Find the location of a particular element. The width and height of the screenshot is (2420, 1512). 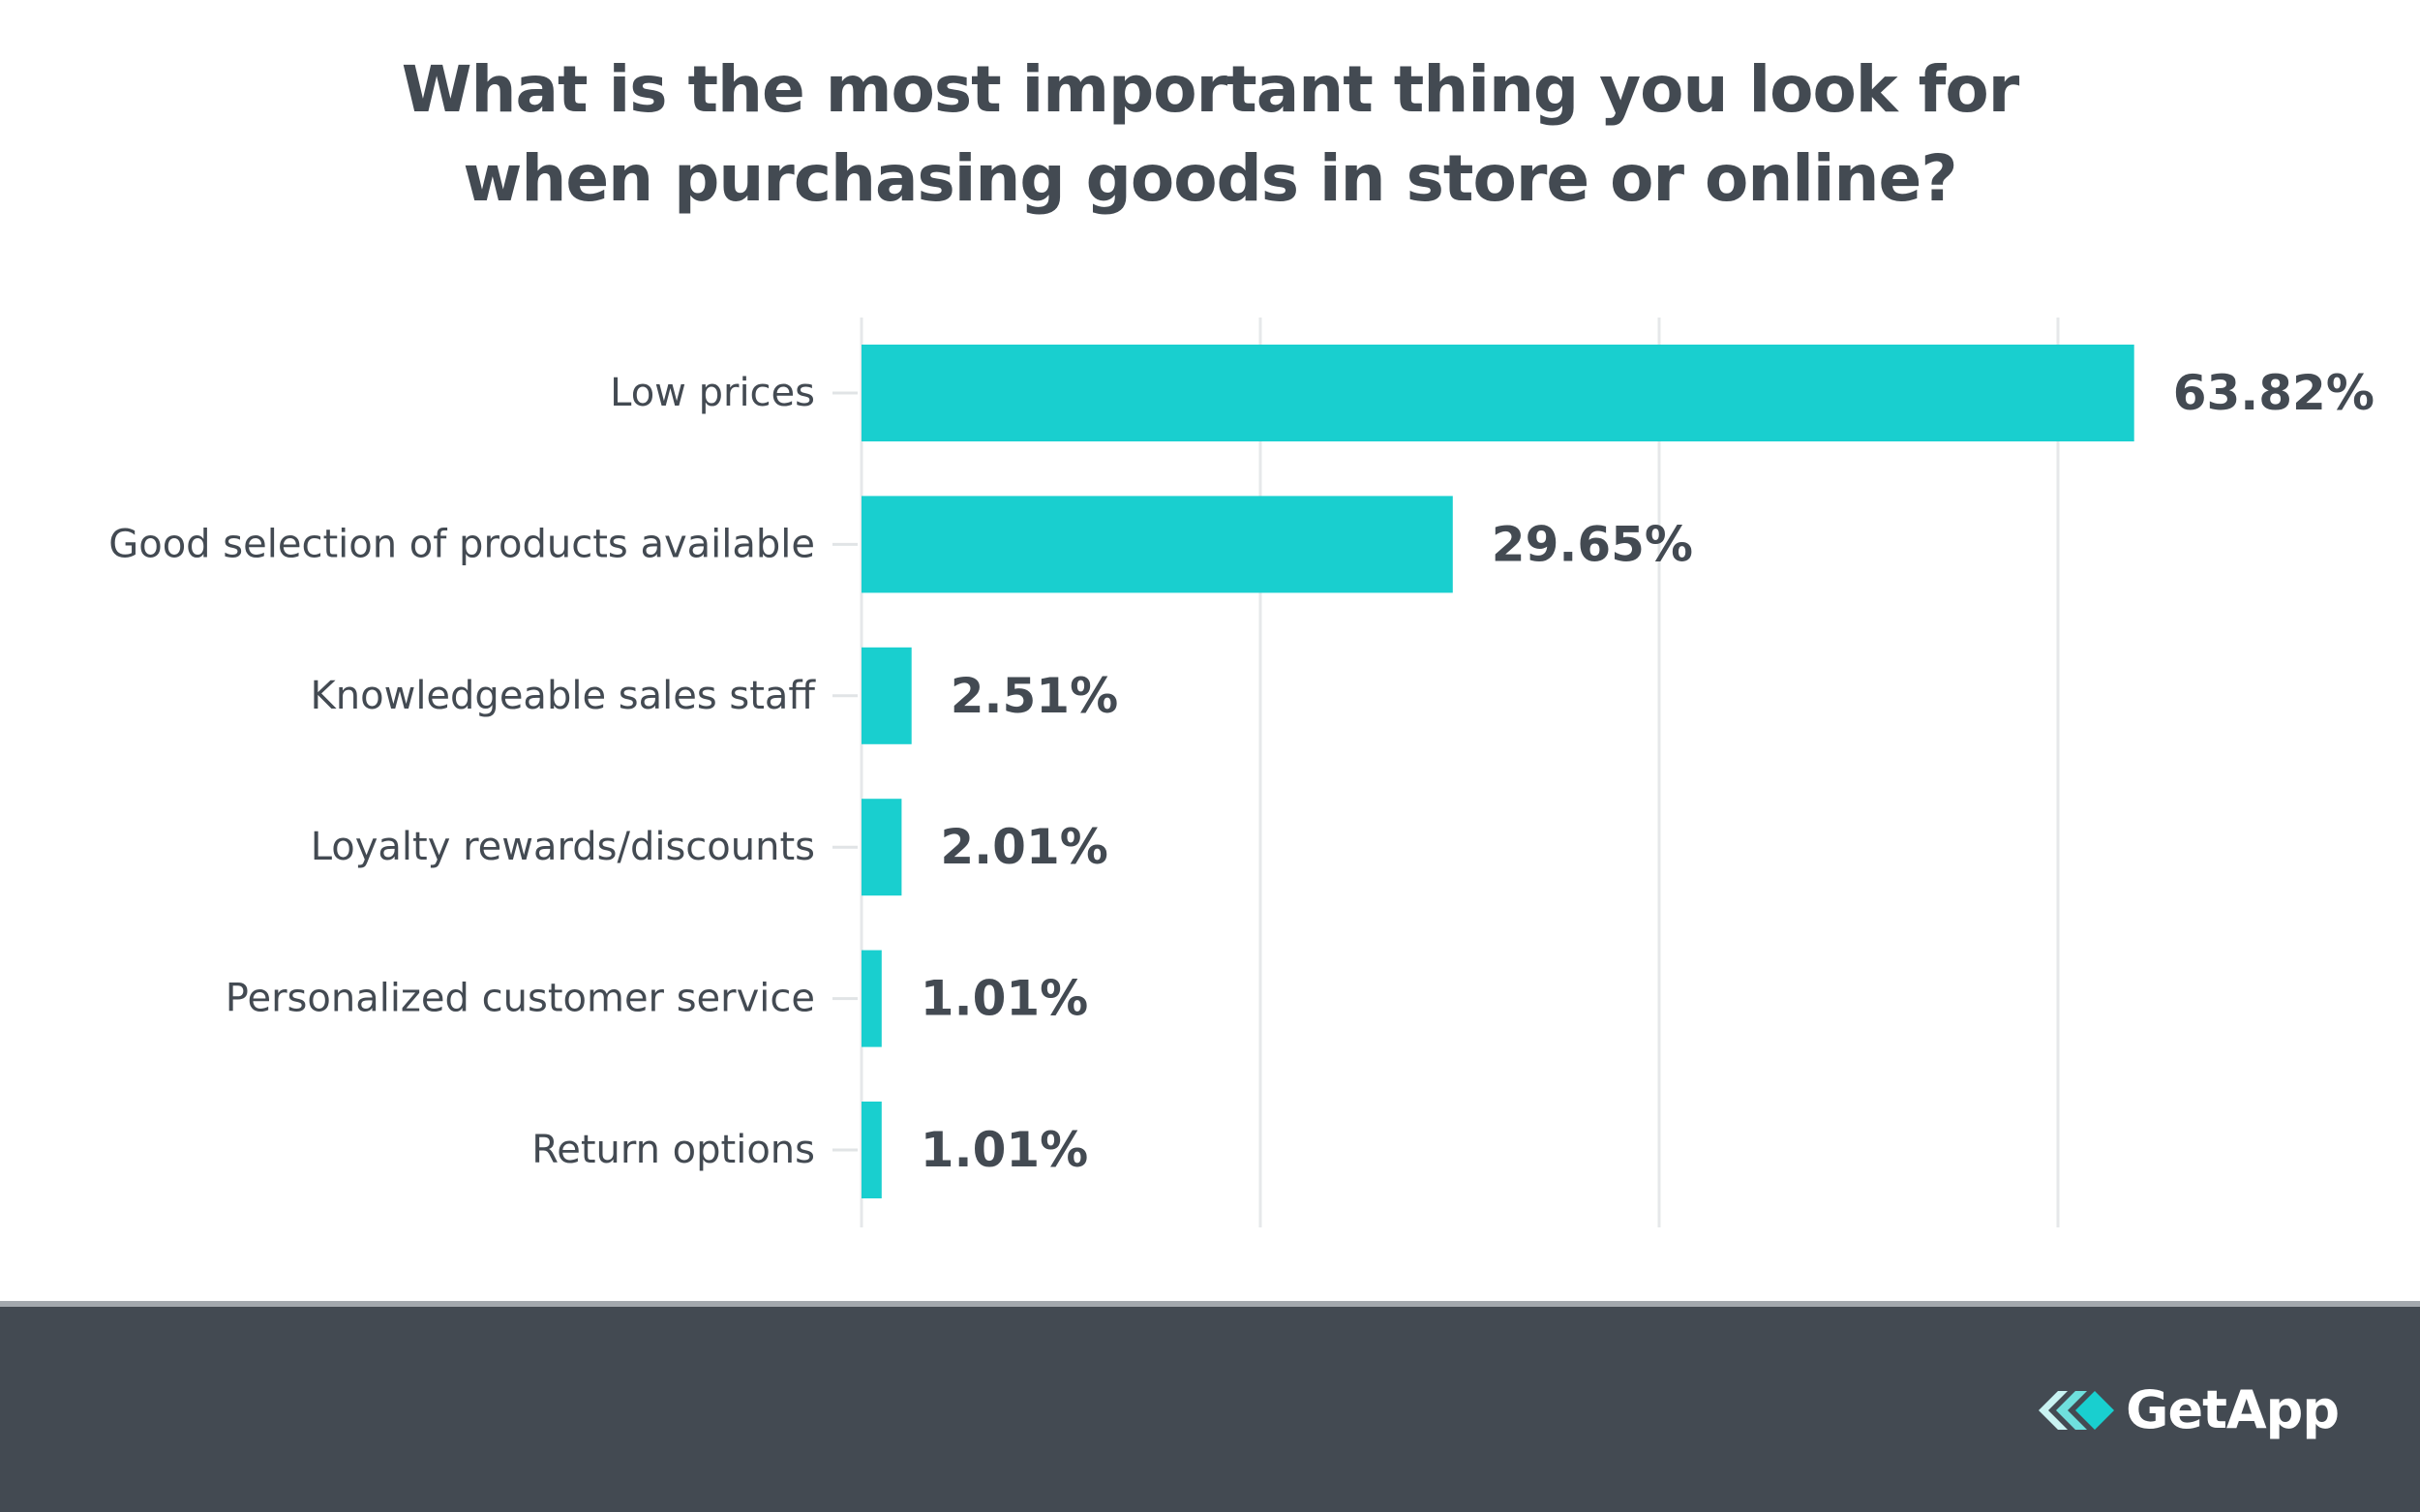

value-label: 29.65% is located at coordinates (1592, 544).